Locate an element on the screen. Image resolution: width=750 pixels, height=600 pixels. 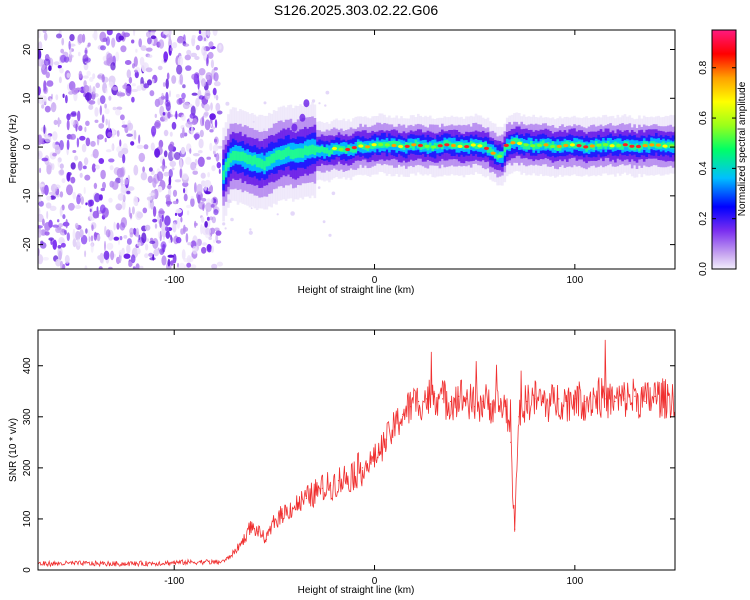
colorbar-tick-label: 0.0 is located at coordinates (703, 269).